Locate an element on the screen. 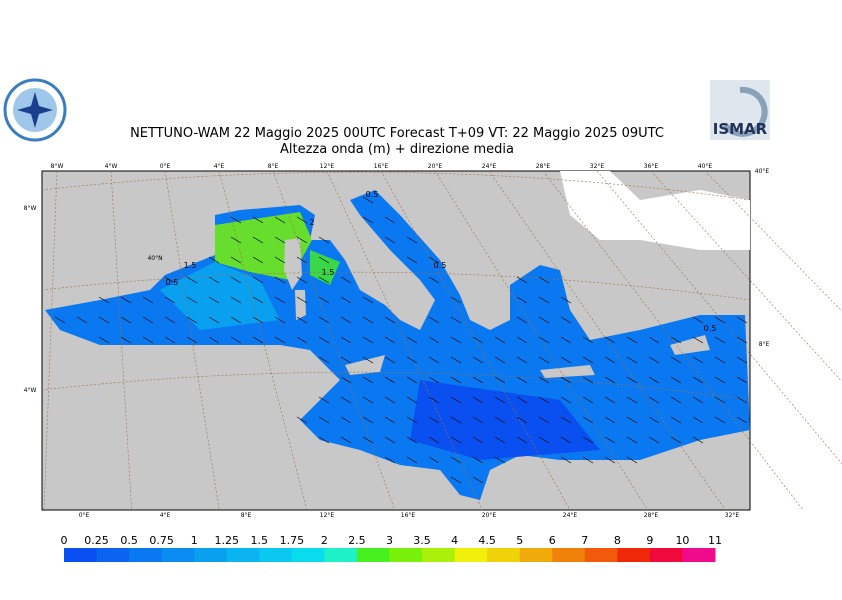  colorbar-label: 0.25 is located at coordinates (96, 540).